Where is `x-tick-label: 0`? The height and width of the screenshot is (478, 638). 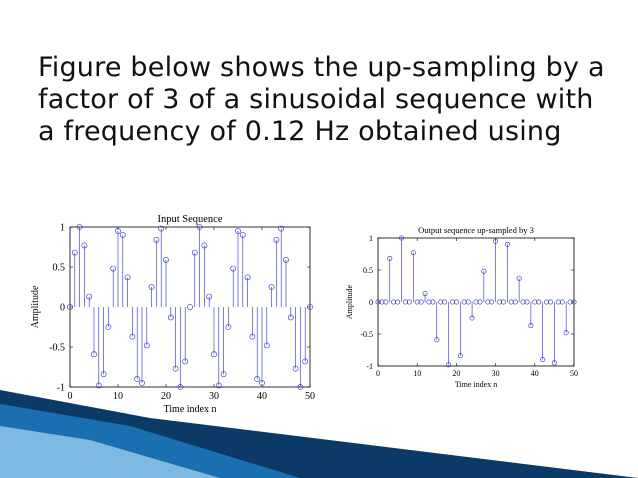 x-tick-label: 0 is located at coordinates (378, 373).